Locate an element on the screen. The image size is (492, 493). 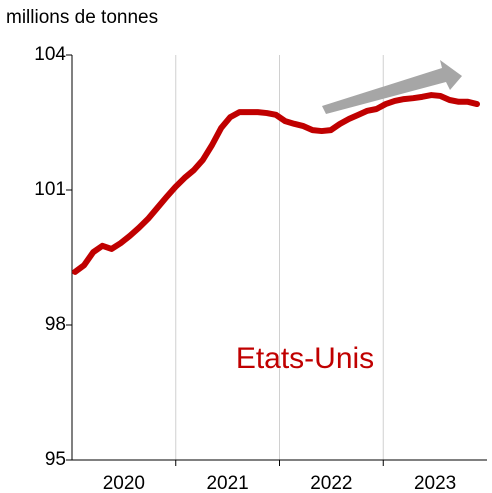
y-tick-label: 95 is located at coordinates (55, 459).